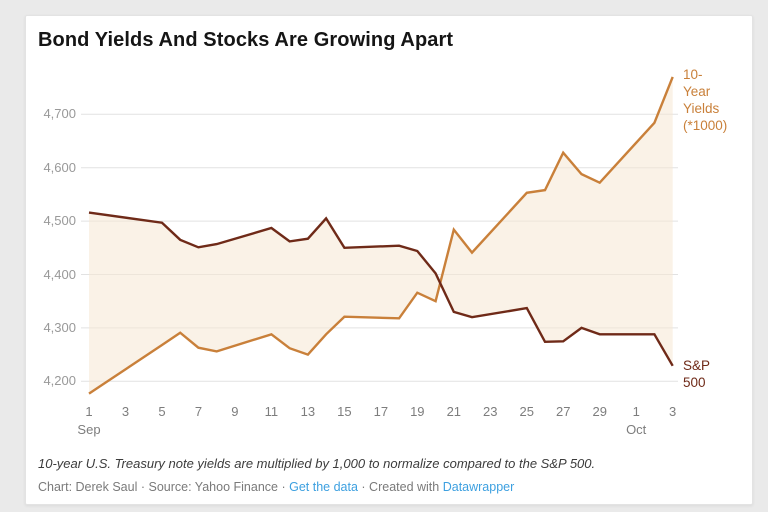 This screenshot has height=512, width=768. What do you see at coordinates (271, 411) in the screenshot?
I see `x-axis-tick-label: 11` at bounding box center [271, 411].